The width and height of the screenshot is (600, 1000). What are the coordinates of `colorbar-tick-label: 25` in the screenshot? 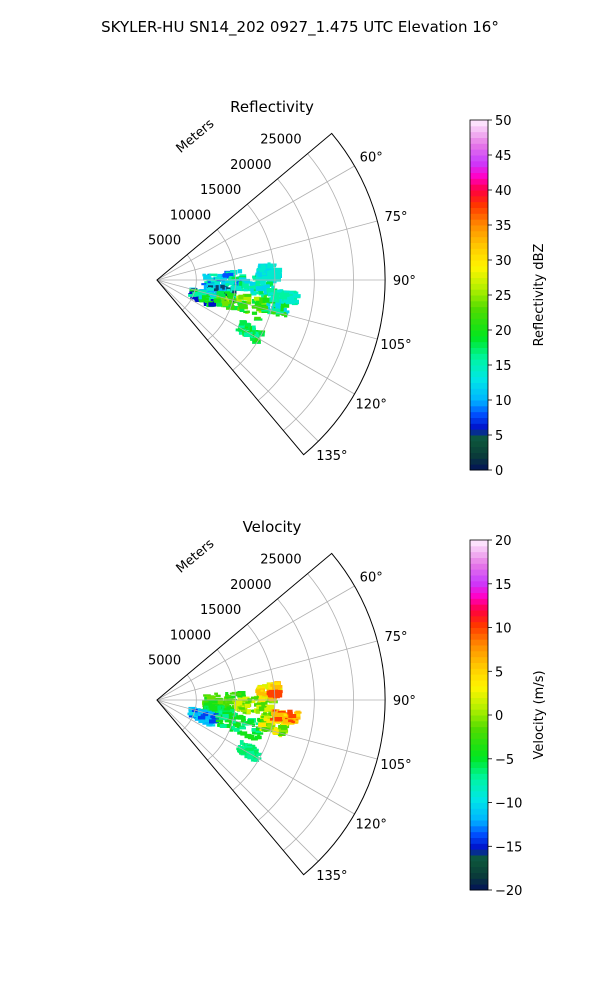 It's located at (503, 296).